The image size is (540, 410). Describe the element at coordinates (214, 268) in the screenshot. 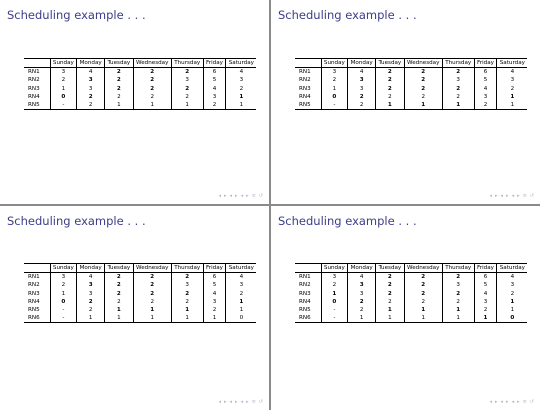

I see `column-header: Friday` at that location.